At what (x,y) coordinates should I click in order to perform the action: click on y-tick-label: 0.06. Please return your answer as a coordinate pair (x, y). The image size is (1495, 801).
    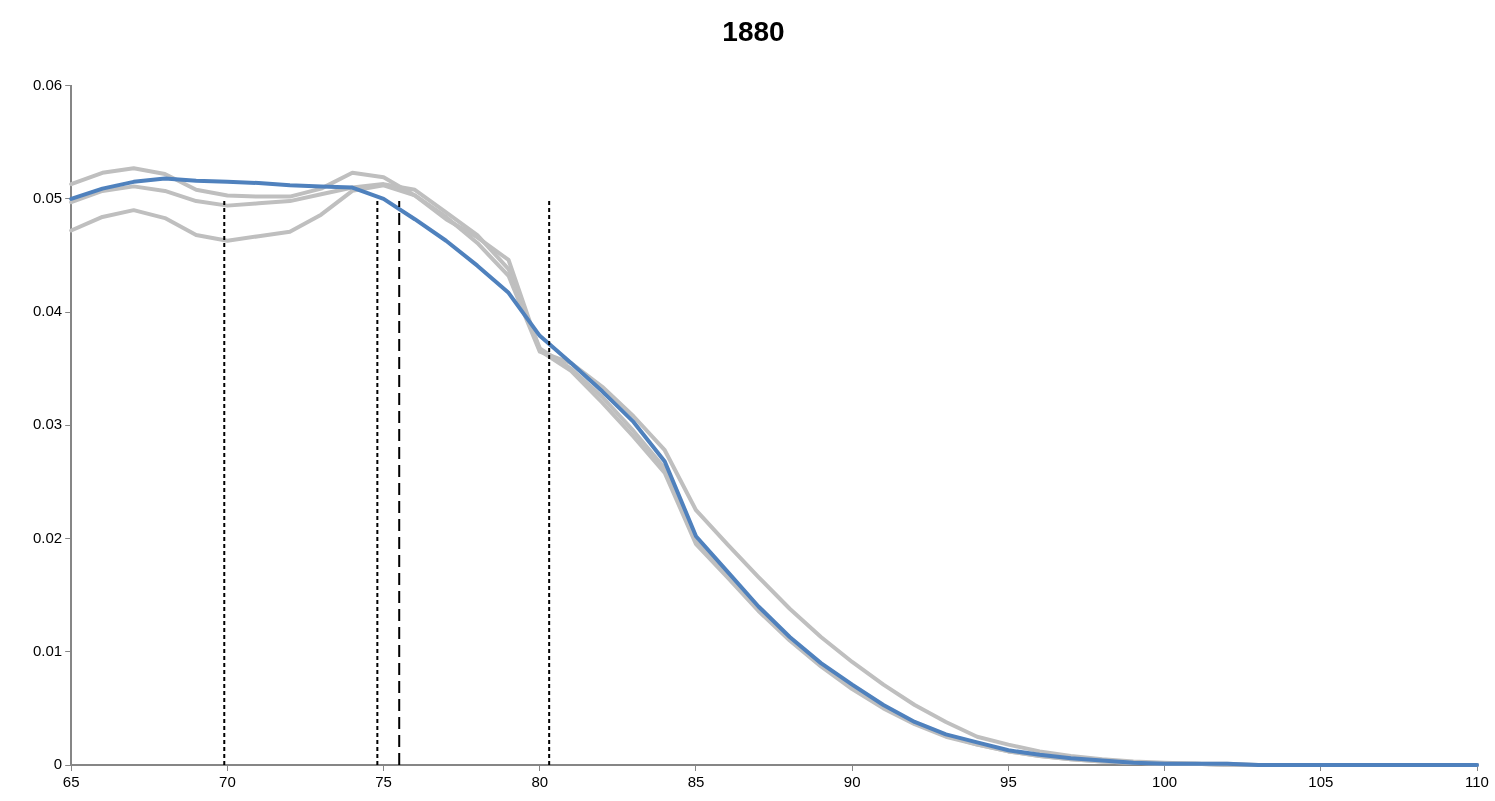
    Looking at the image, I should click on (47, 84).